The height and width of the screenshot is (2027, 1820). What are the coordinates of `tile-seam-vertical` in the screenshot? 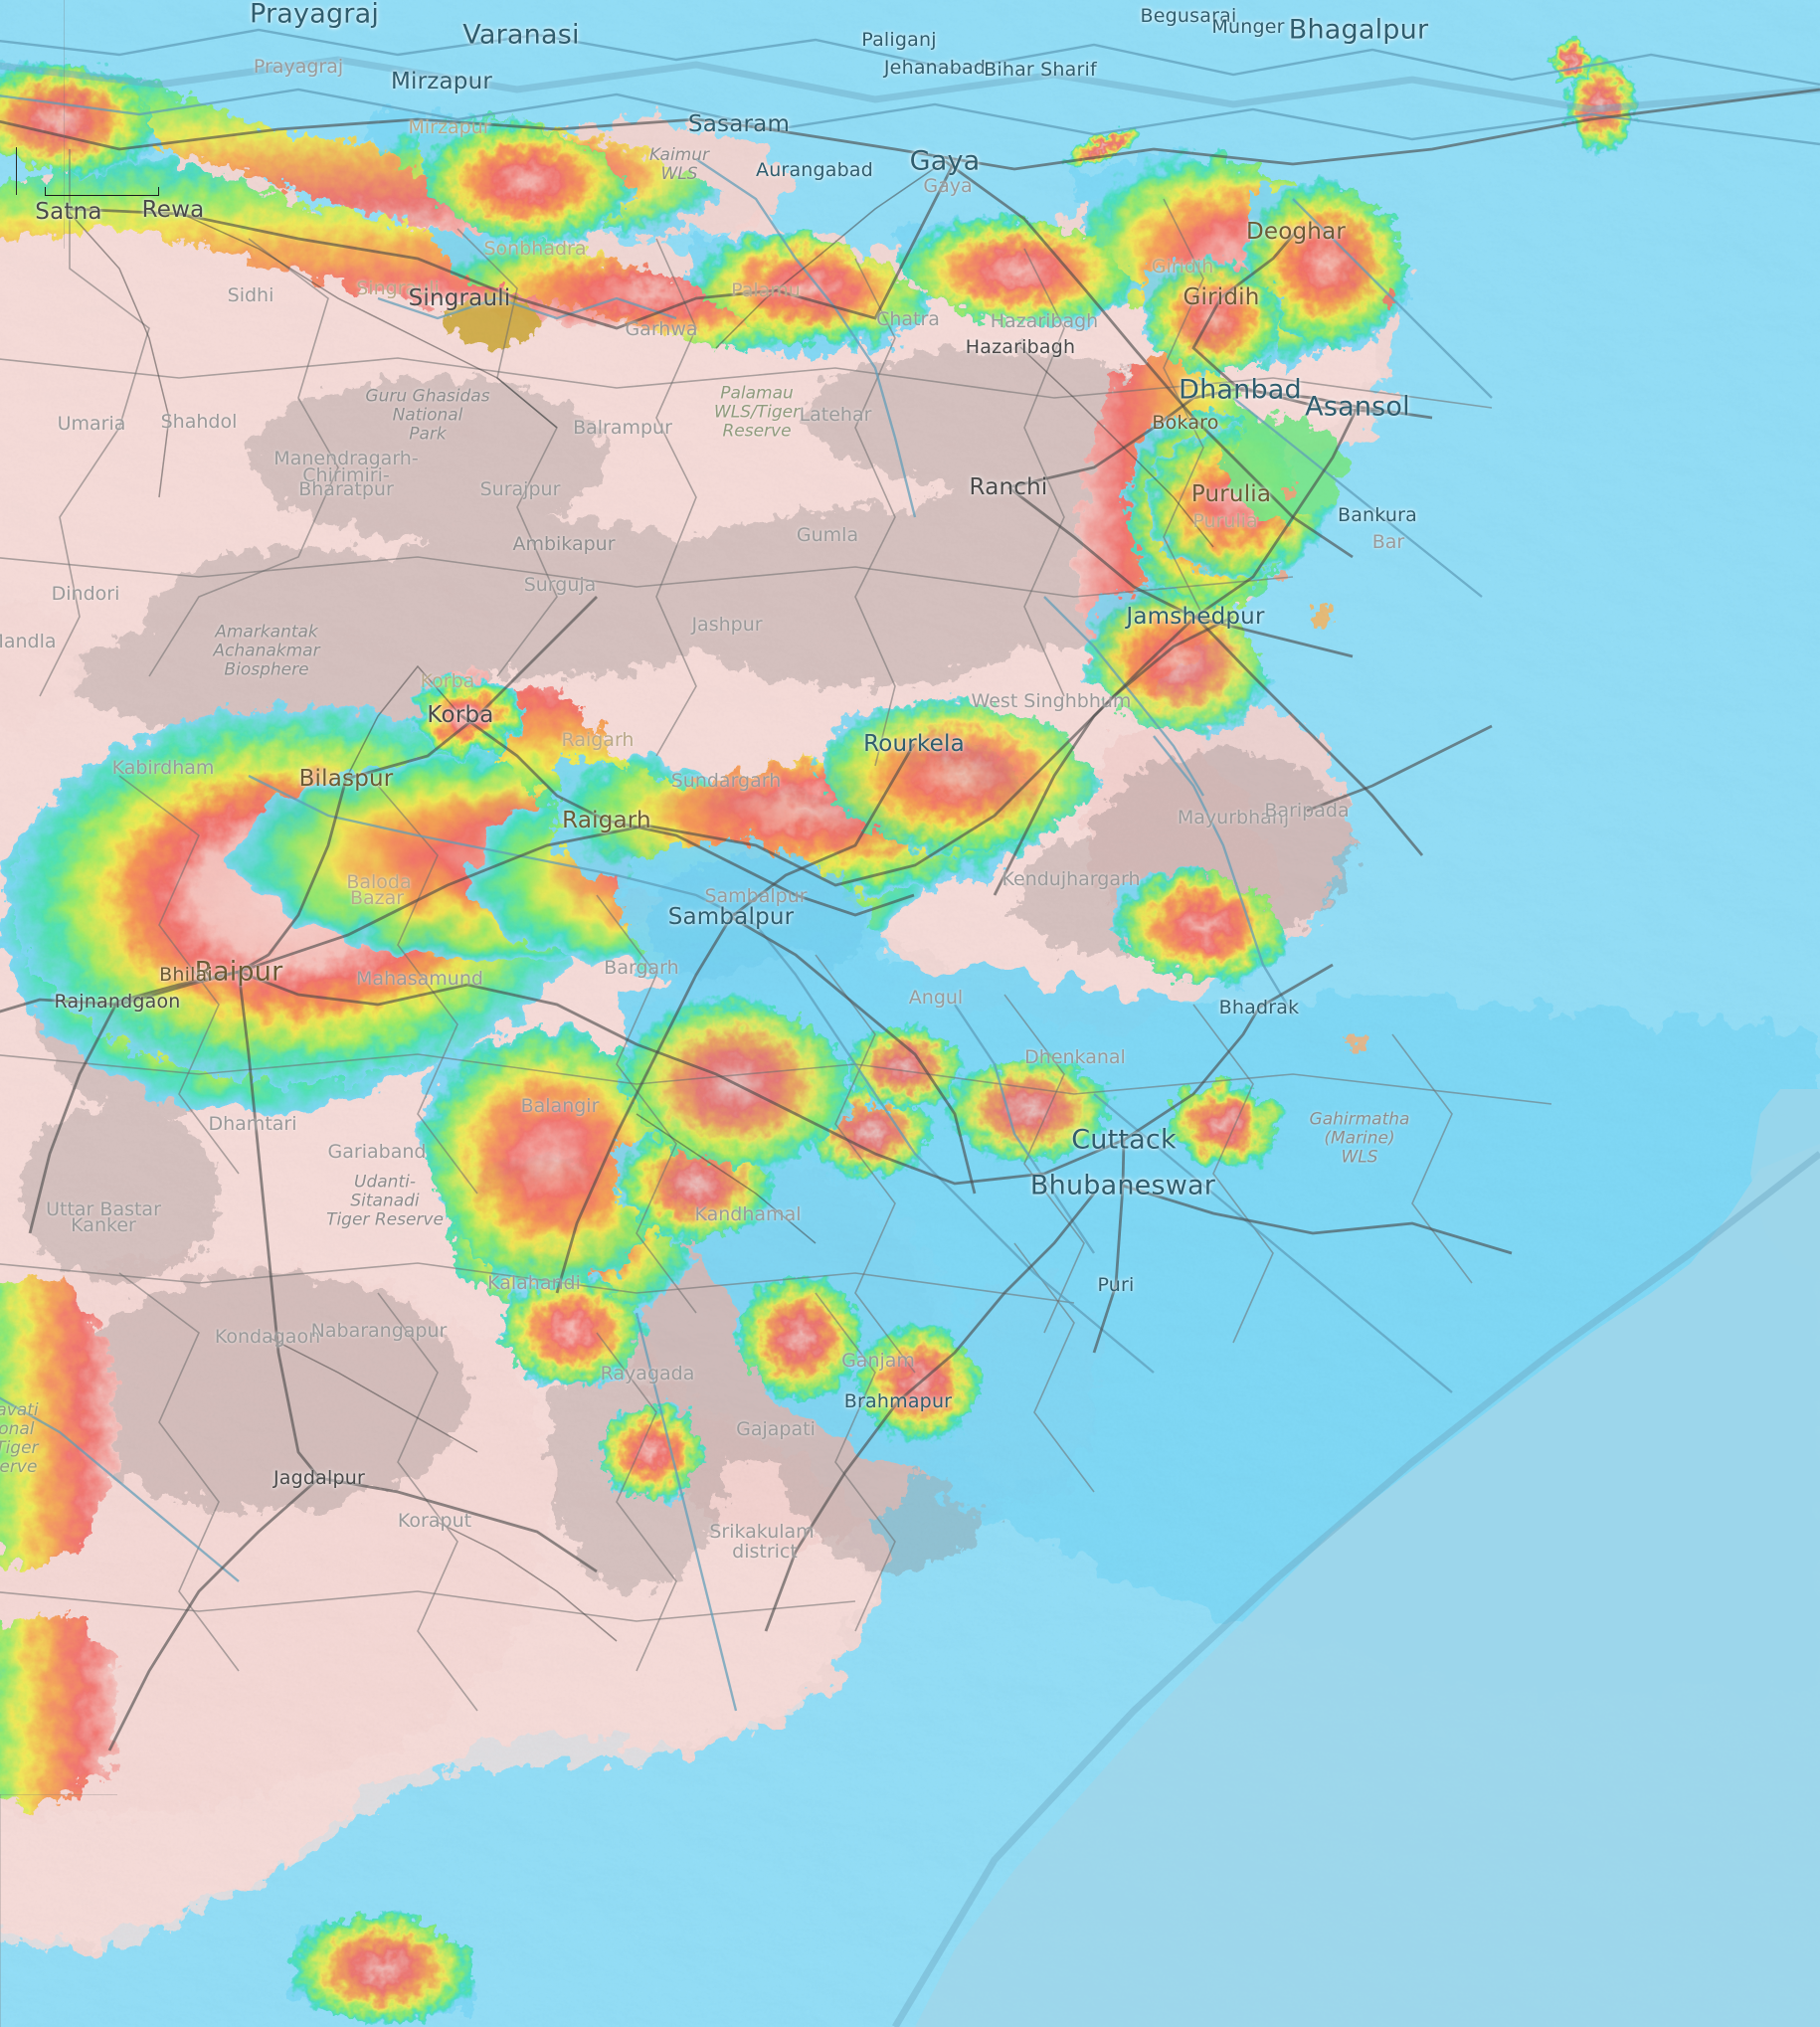 It's located at (64, 124).